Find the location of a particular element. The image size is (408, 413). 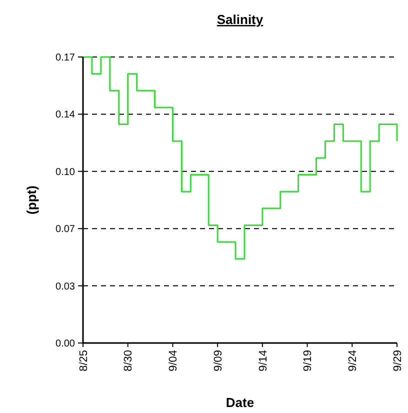

x-tick-label: 8/30 is located at coordinates (128, 361).